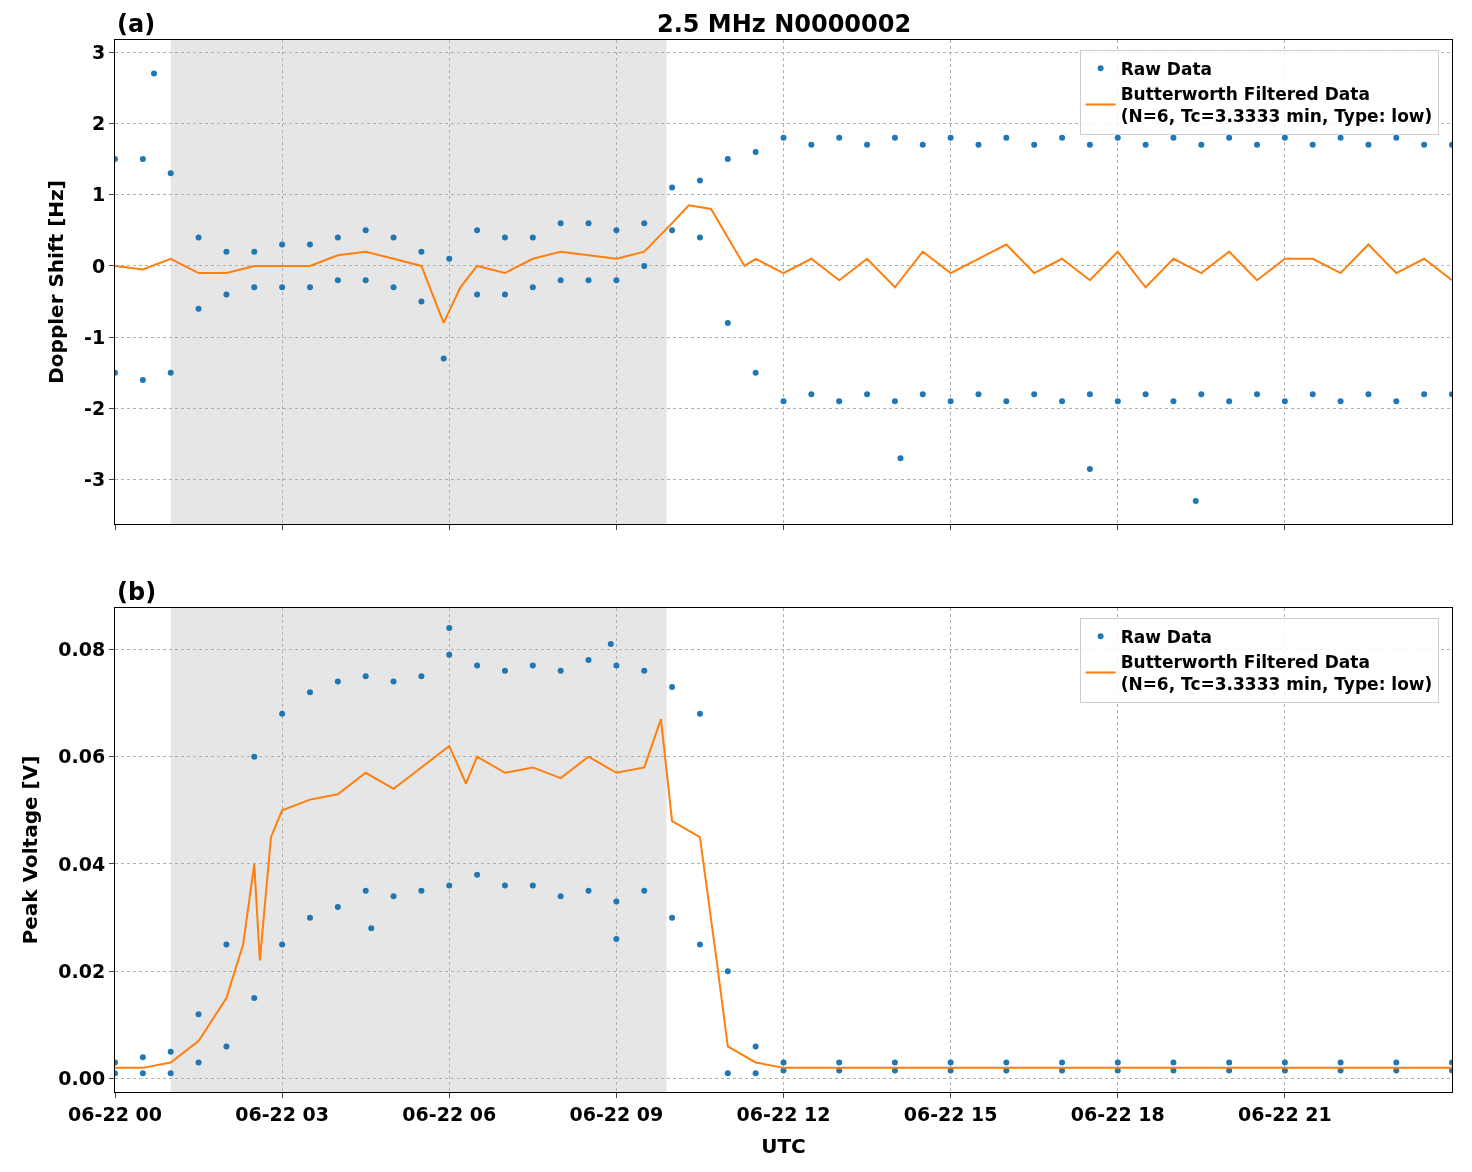 The image size is (1472, 1172). I want to click on y-axis-title: Doppler Shift [Hz], so click(55, 282).